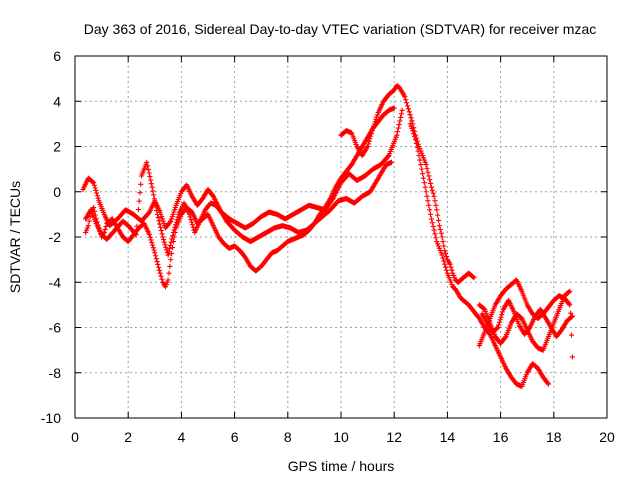 This screenshot has height=480, width=640. What do you see at coordinates (55, 237) in the screenshot?
I see `y-tick-label: -2` at bounding box center [55, 237].